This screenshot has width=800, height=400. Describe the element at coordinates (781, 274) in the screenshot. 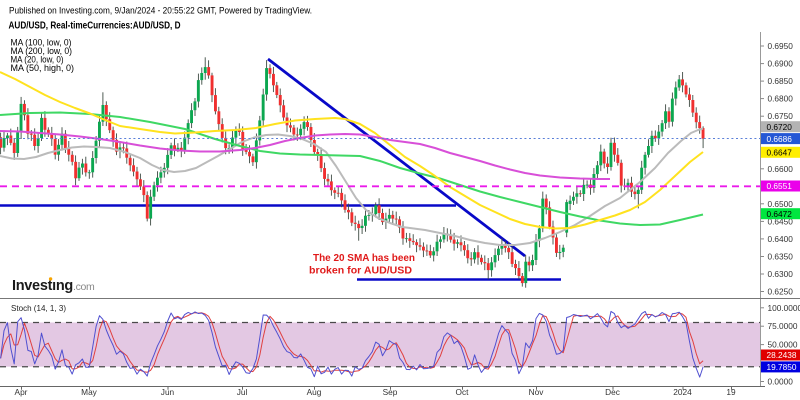

I see `svg-text: 0.6300` at that location.